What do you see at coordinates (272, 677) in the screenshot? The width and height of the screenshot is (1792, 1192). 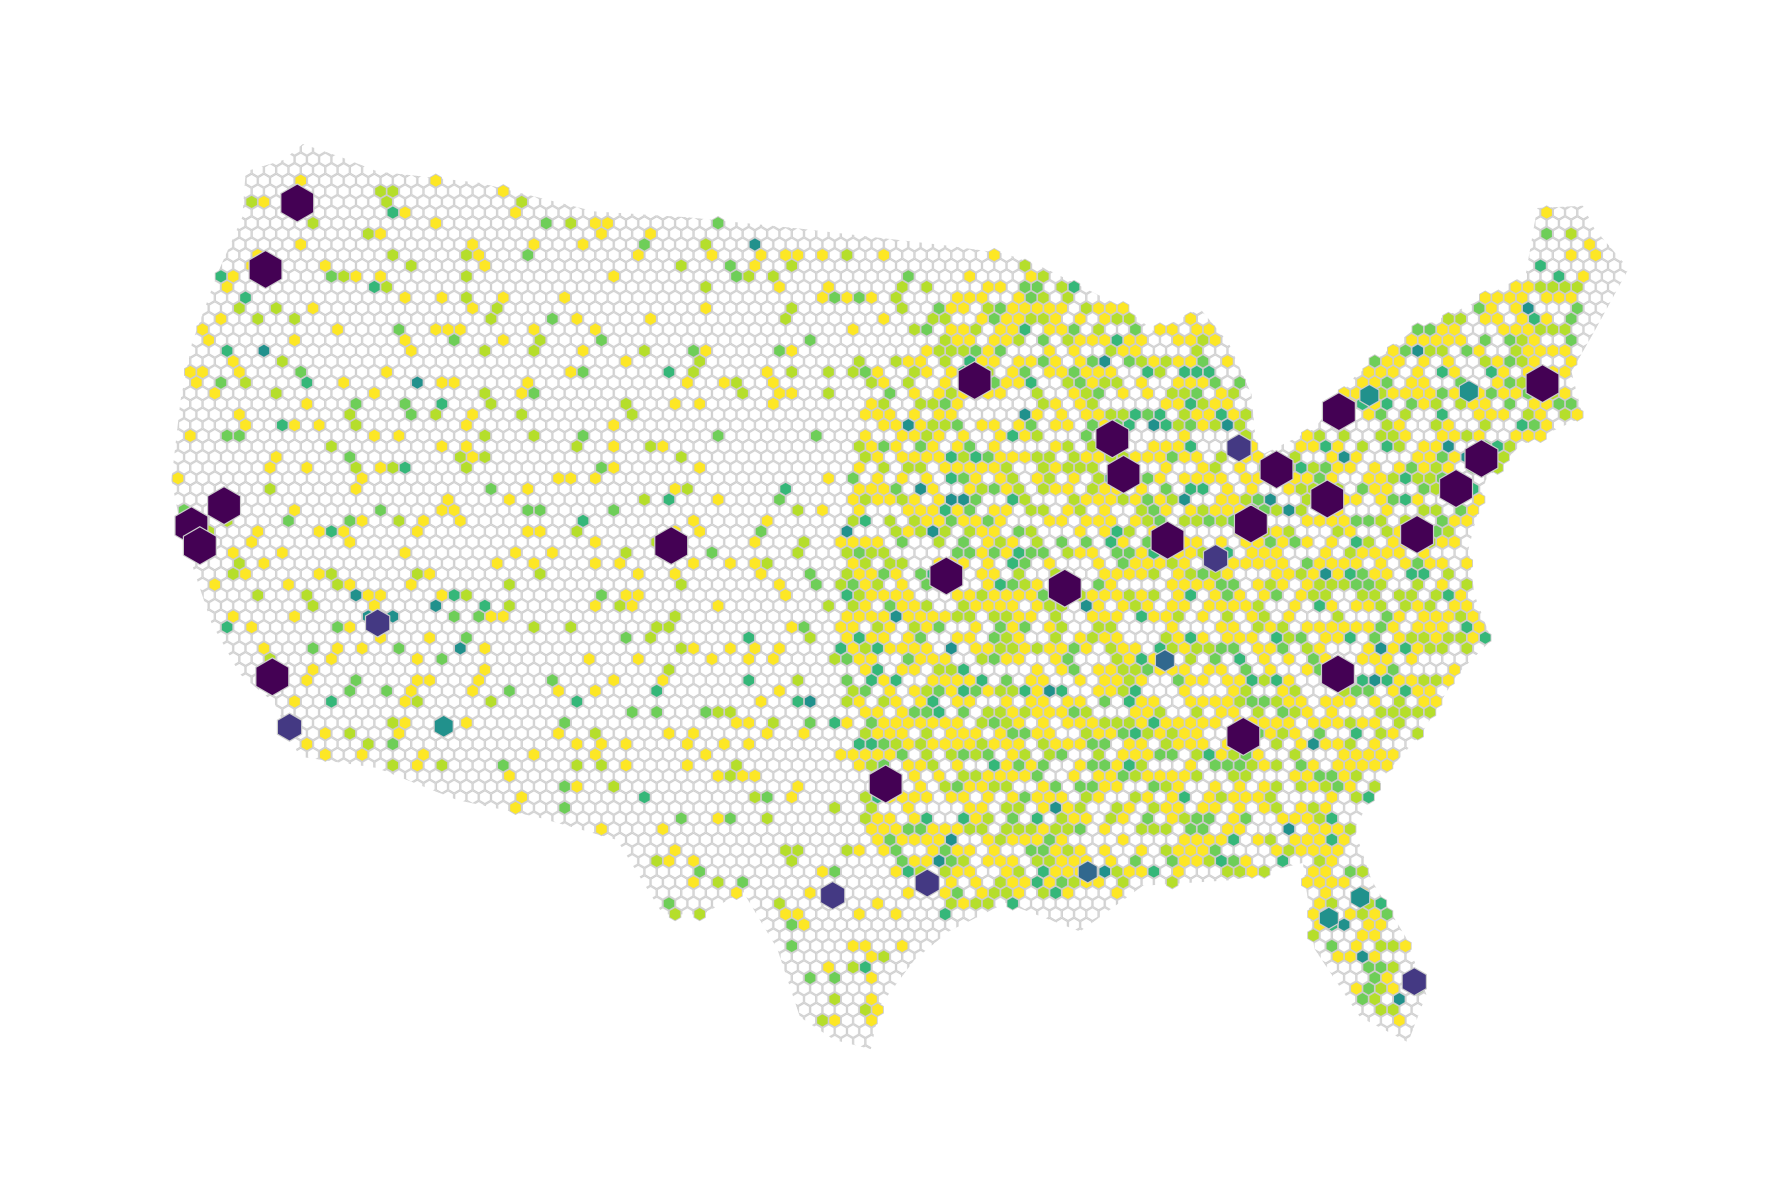 I see `city-hex` at bounding box center [272, 677].